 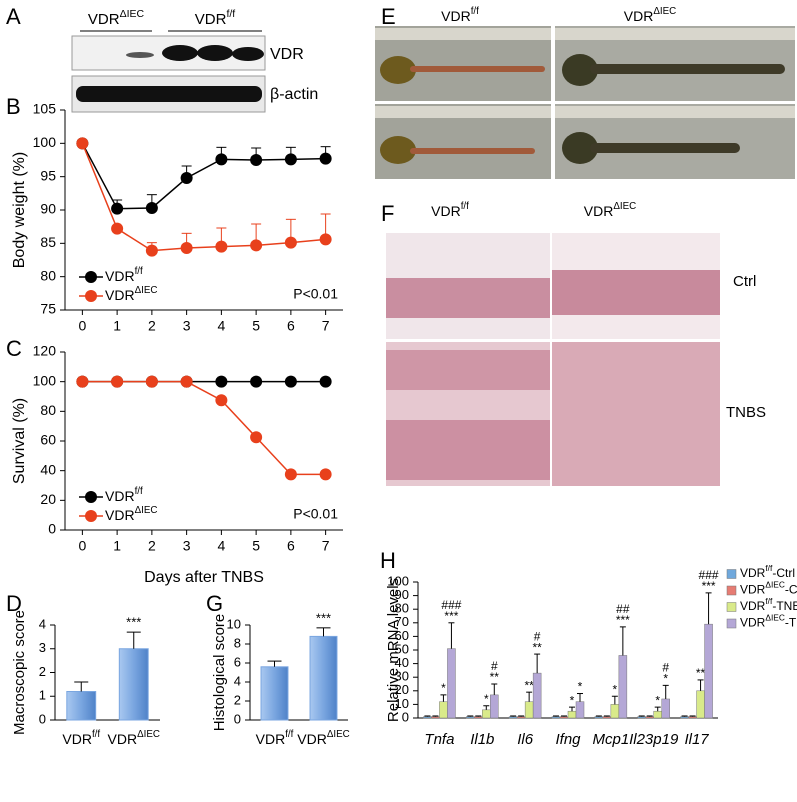 I want to click on lane-label: VDRf/f, so click(x=215, y=18).